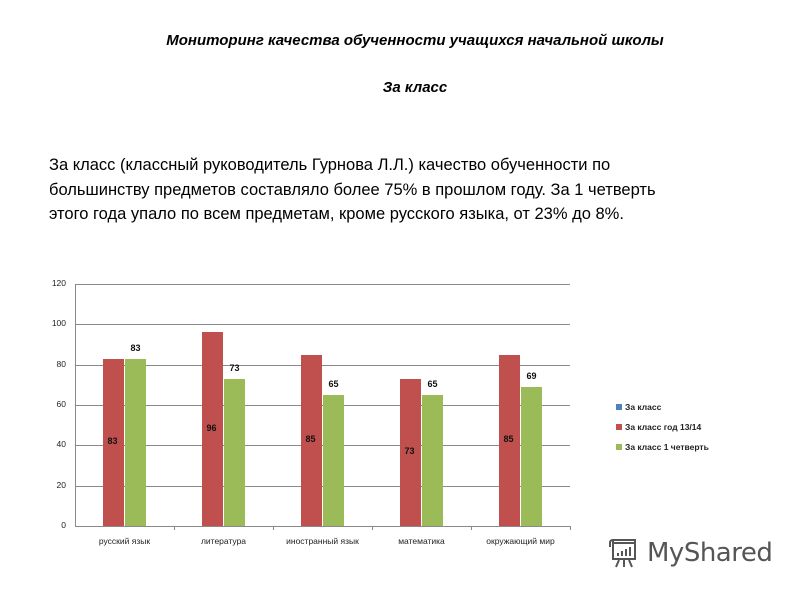 This screenshot has height=600, width=800. What do you see at coordinates (61, 484) in the screenshot?
I see `y-tick-label: 20` at bounding box center [61, 484].